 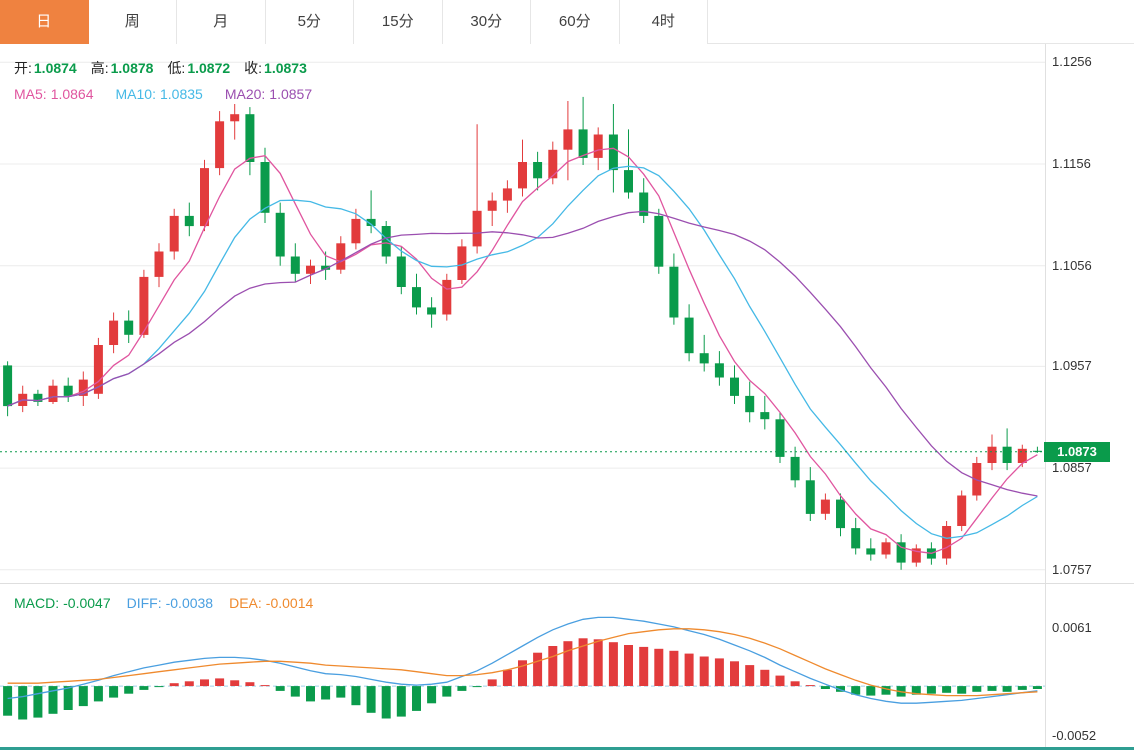 What do you see at coordinates (163, 94) in the screenshot?
I see `ma-legend: MA5: 1.0864 MA10: 1.0835 MA20: 1.0857` at bounding box center [163, 94].